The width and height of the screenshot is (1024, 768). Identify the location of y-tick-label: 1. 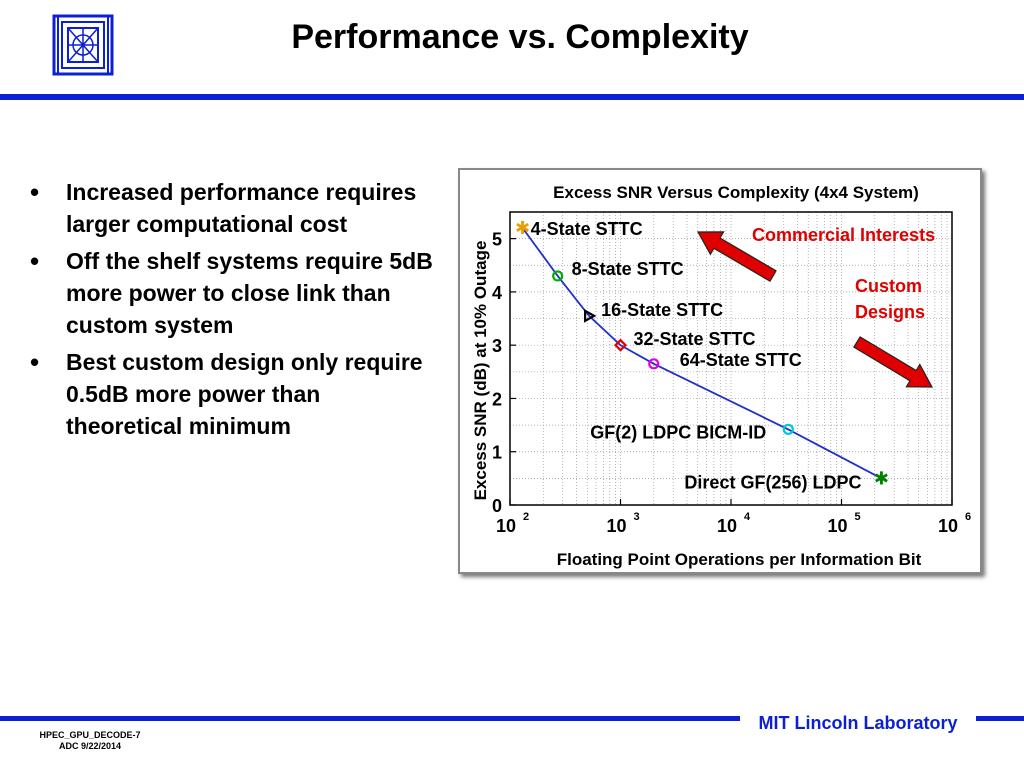
(497, 453).